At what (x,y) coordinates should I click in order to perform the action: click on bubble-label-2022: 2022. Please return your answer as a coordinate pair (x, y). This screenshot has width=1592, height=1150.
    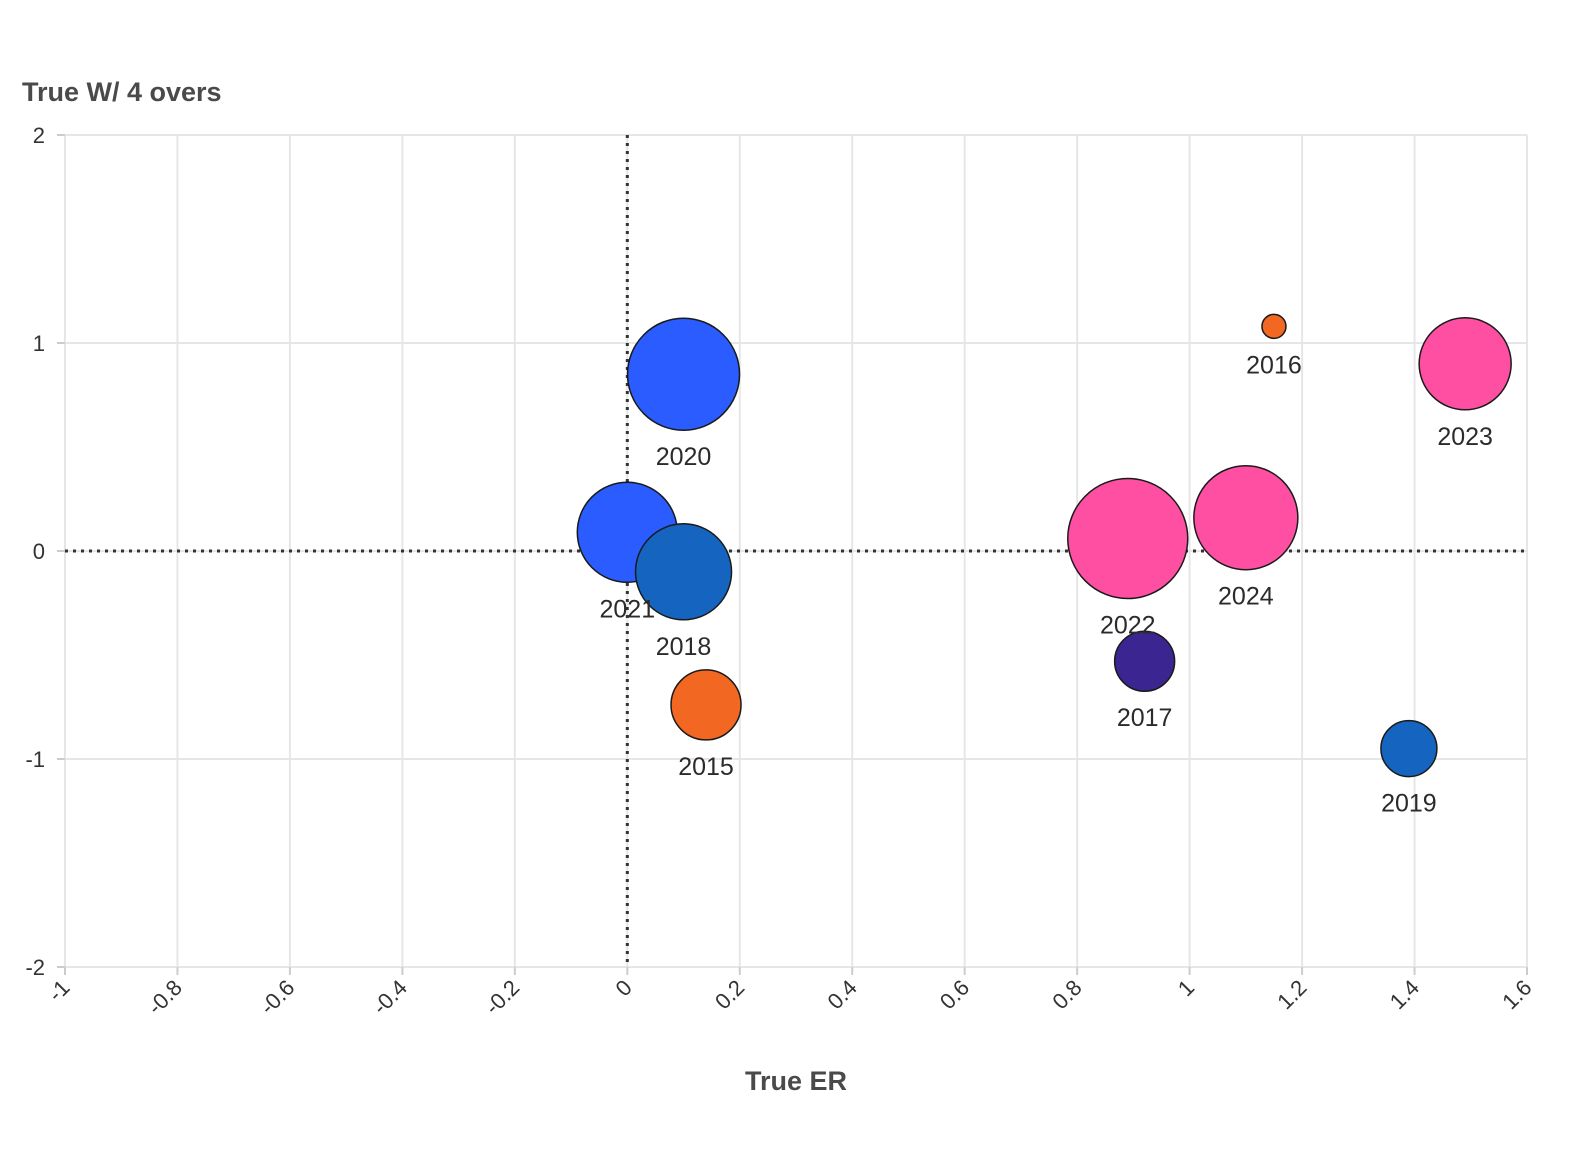
    Looking at the image, I should click on (1128, 626).